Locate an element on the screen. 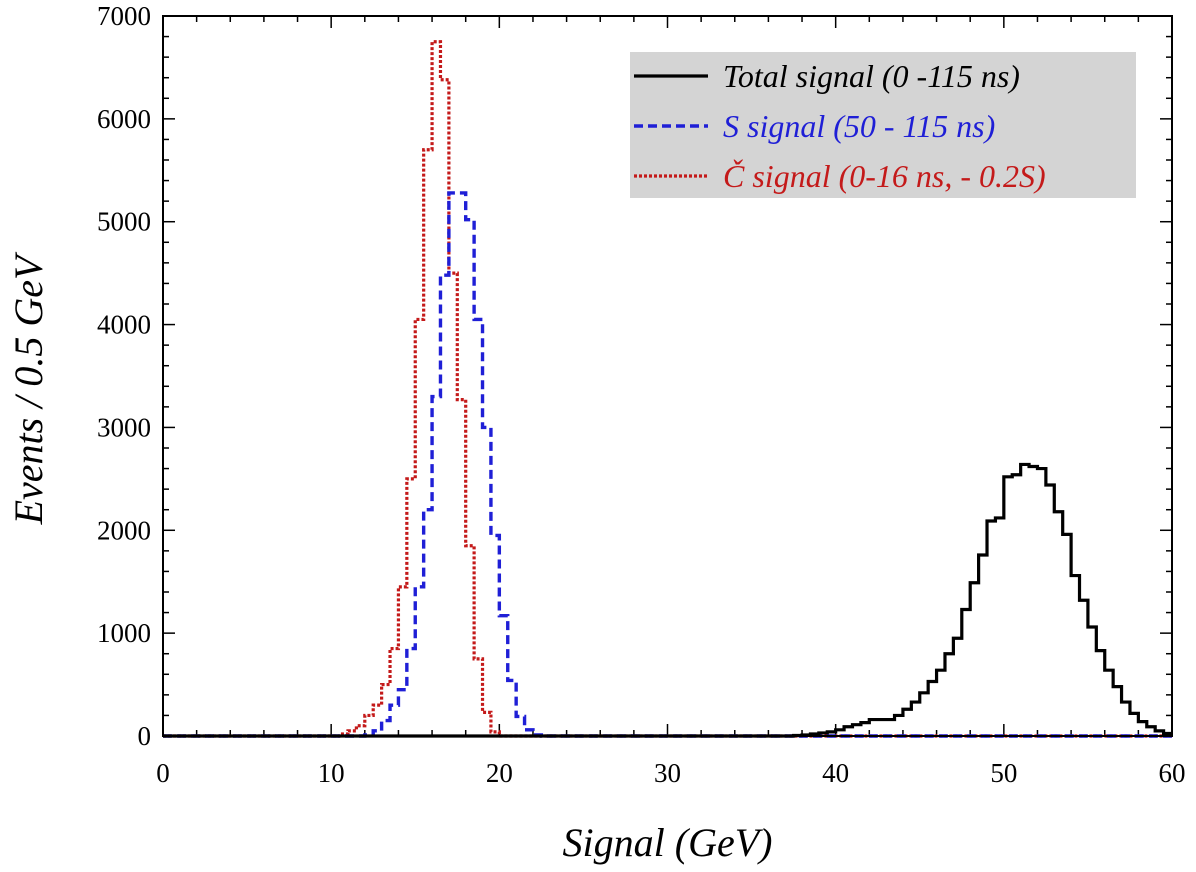  legend-background is located at coordinates (883, 125).